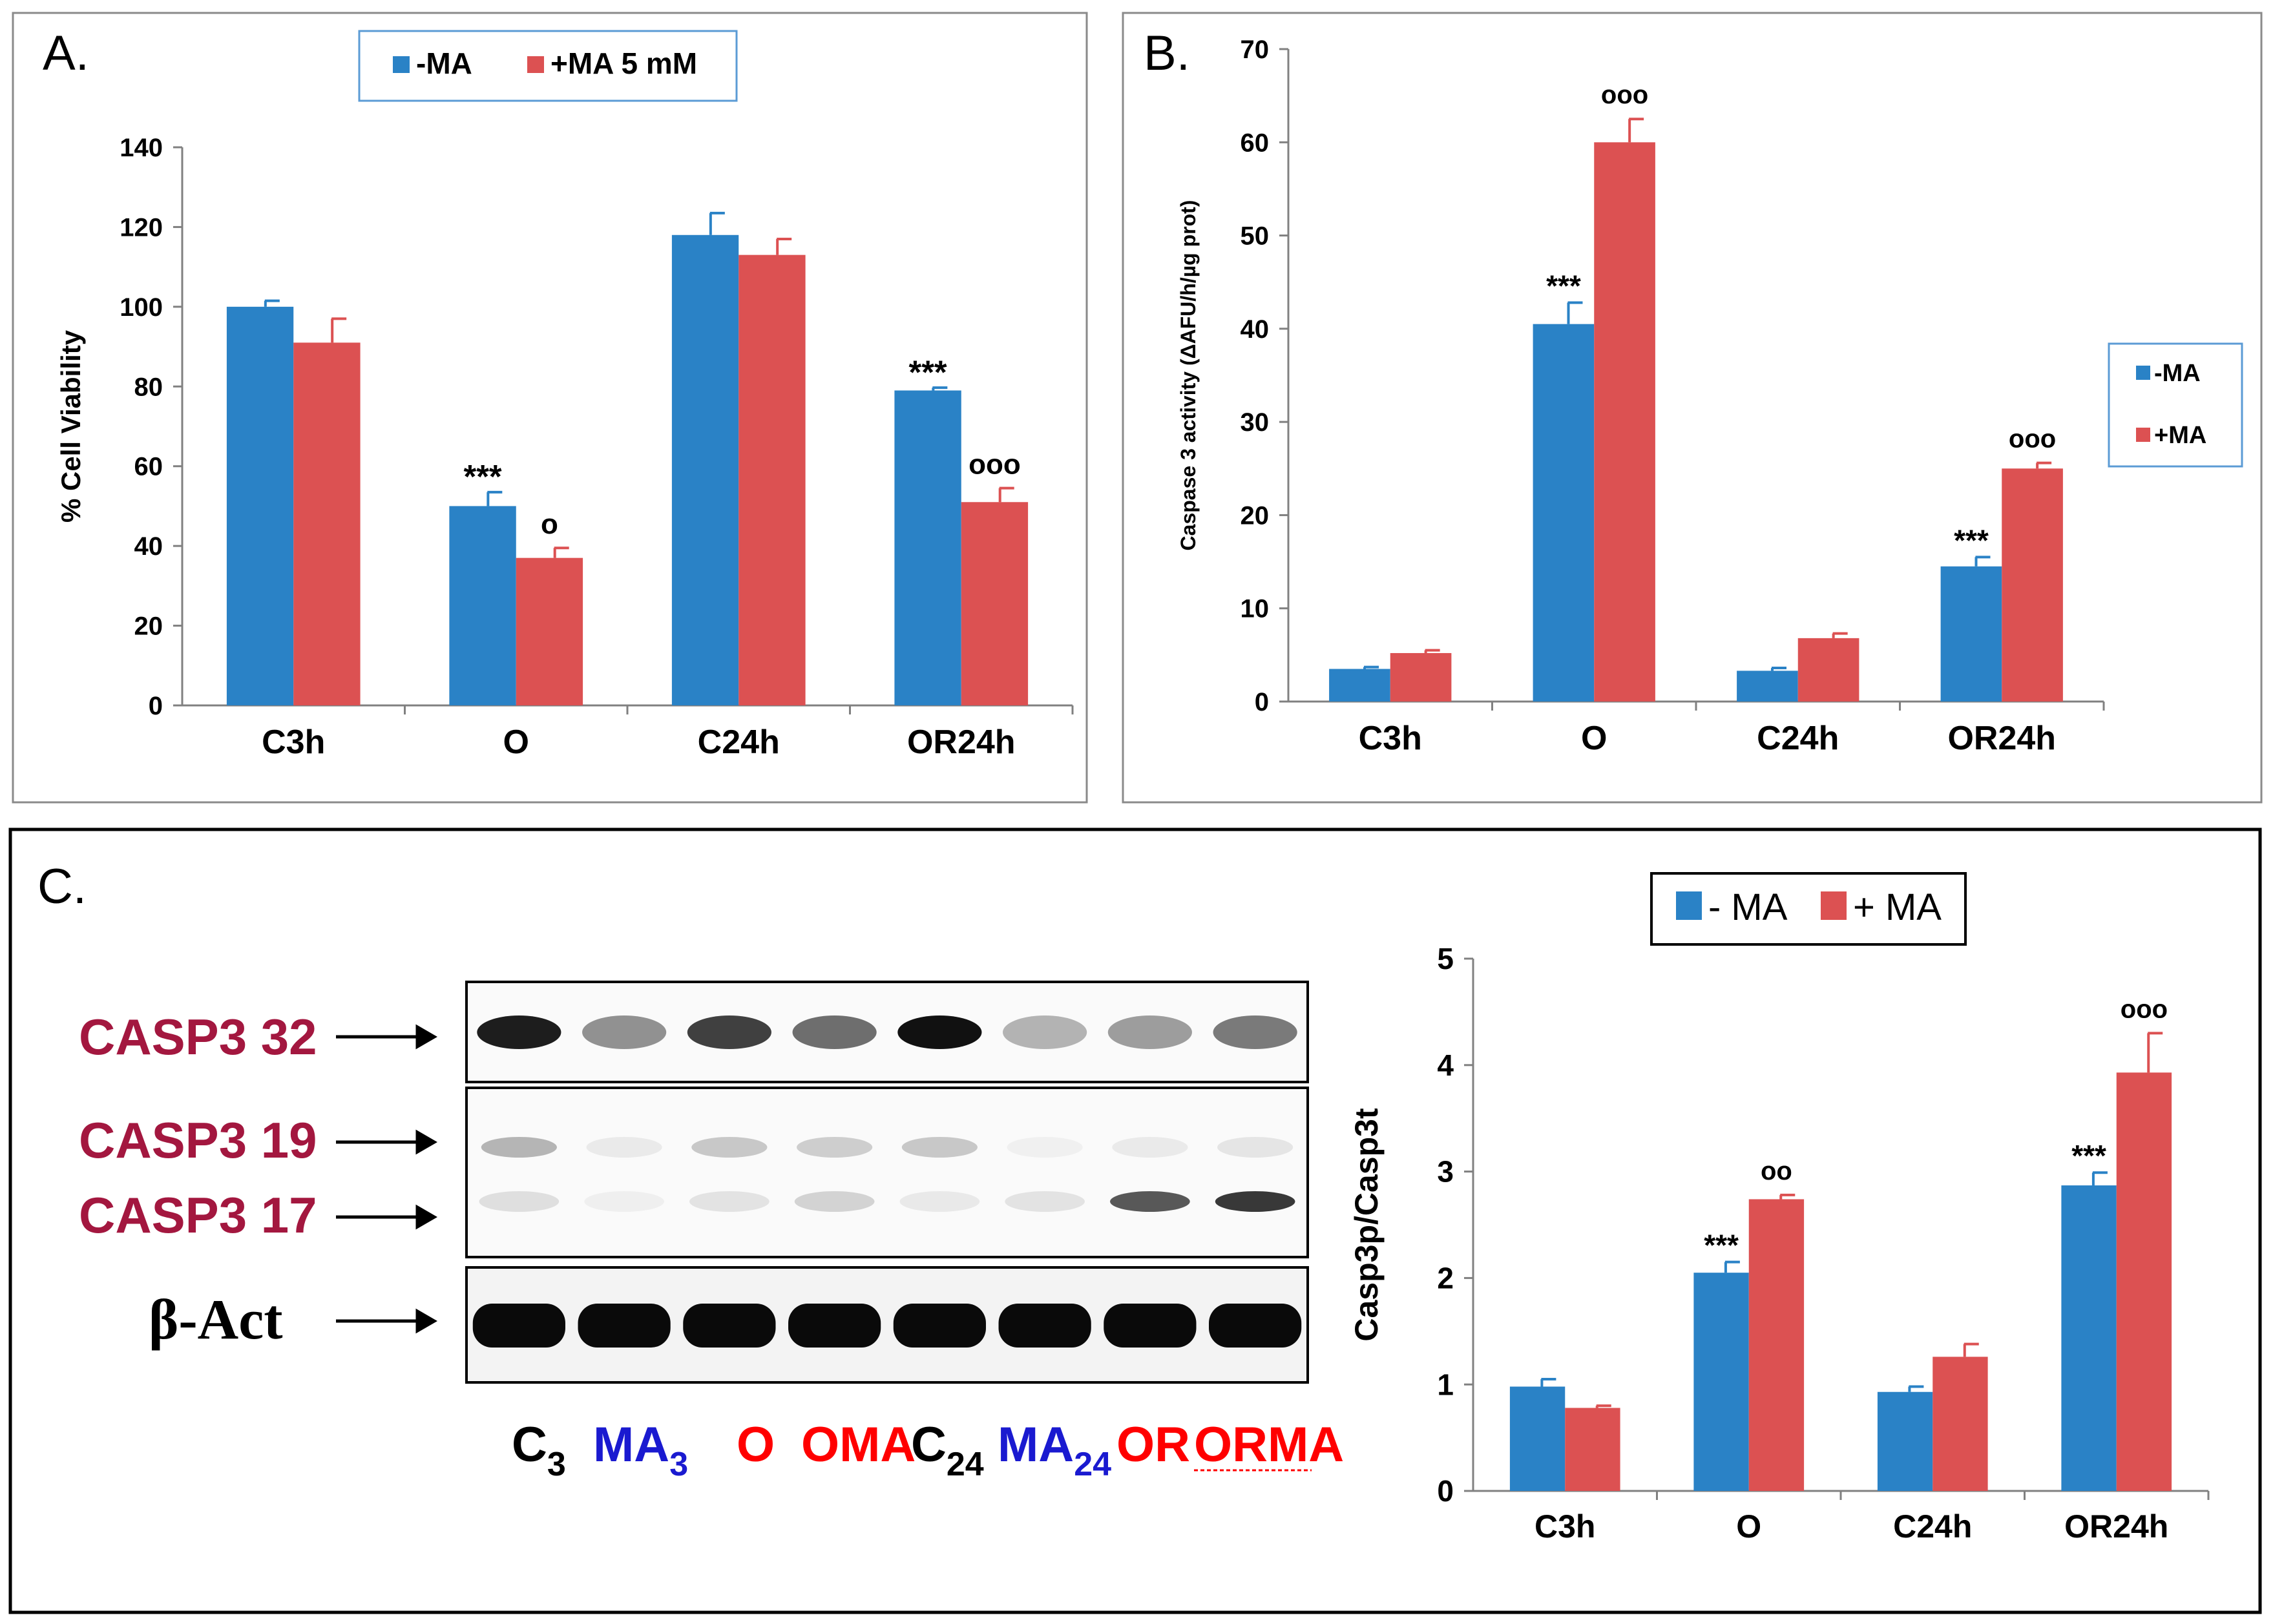 The width and height of the screenshot is (2273, 1624). Describe the element at coordinates (198, 1140) in the screenshot. I see `blot-label-casp3-19: CASP3 19` at that location.